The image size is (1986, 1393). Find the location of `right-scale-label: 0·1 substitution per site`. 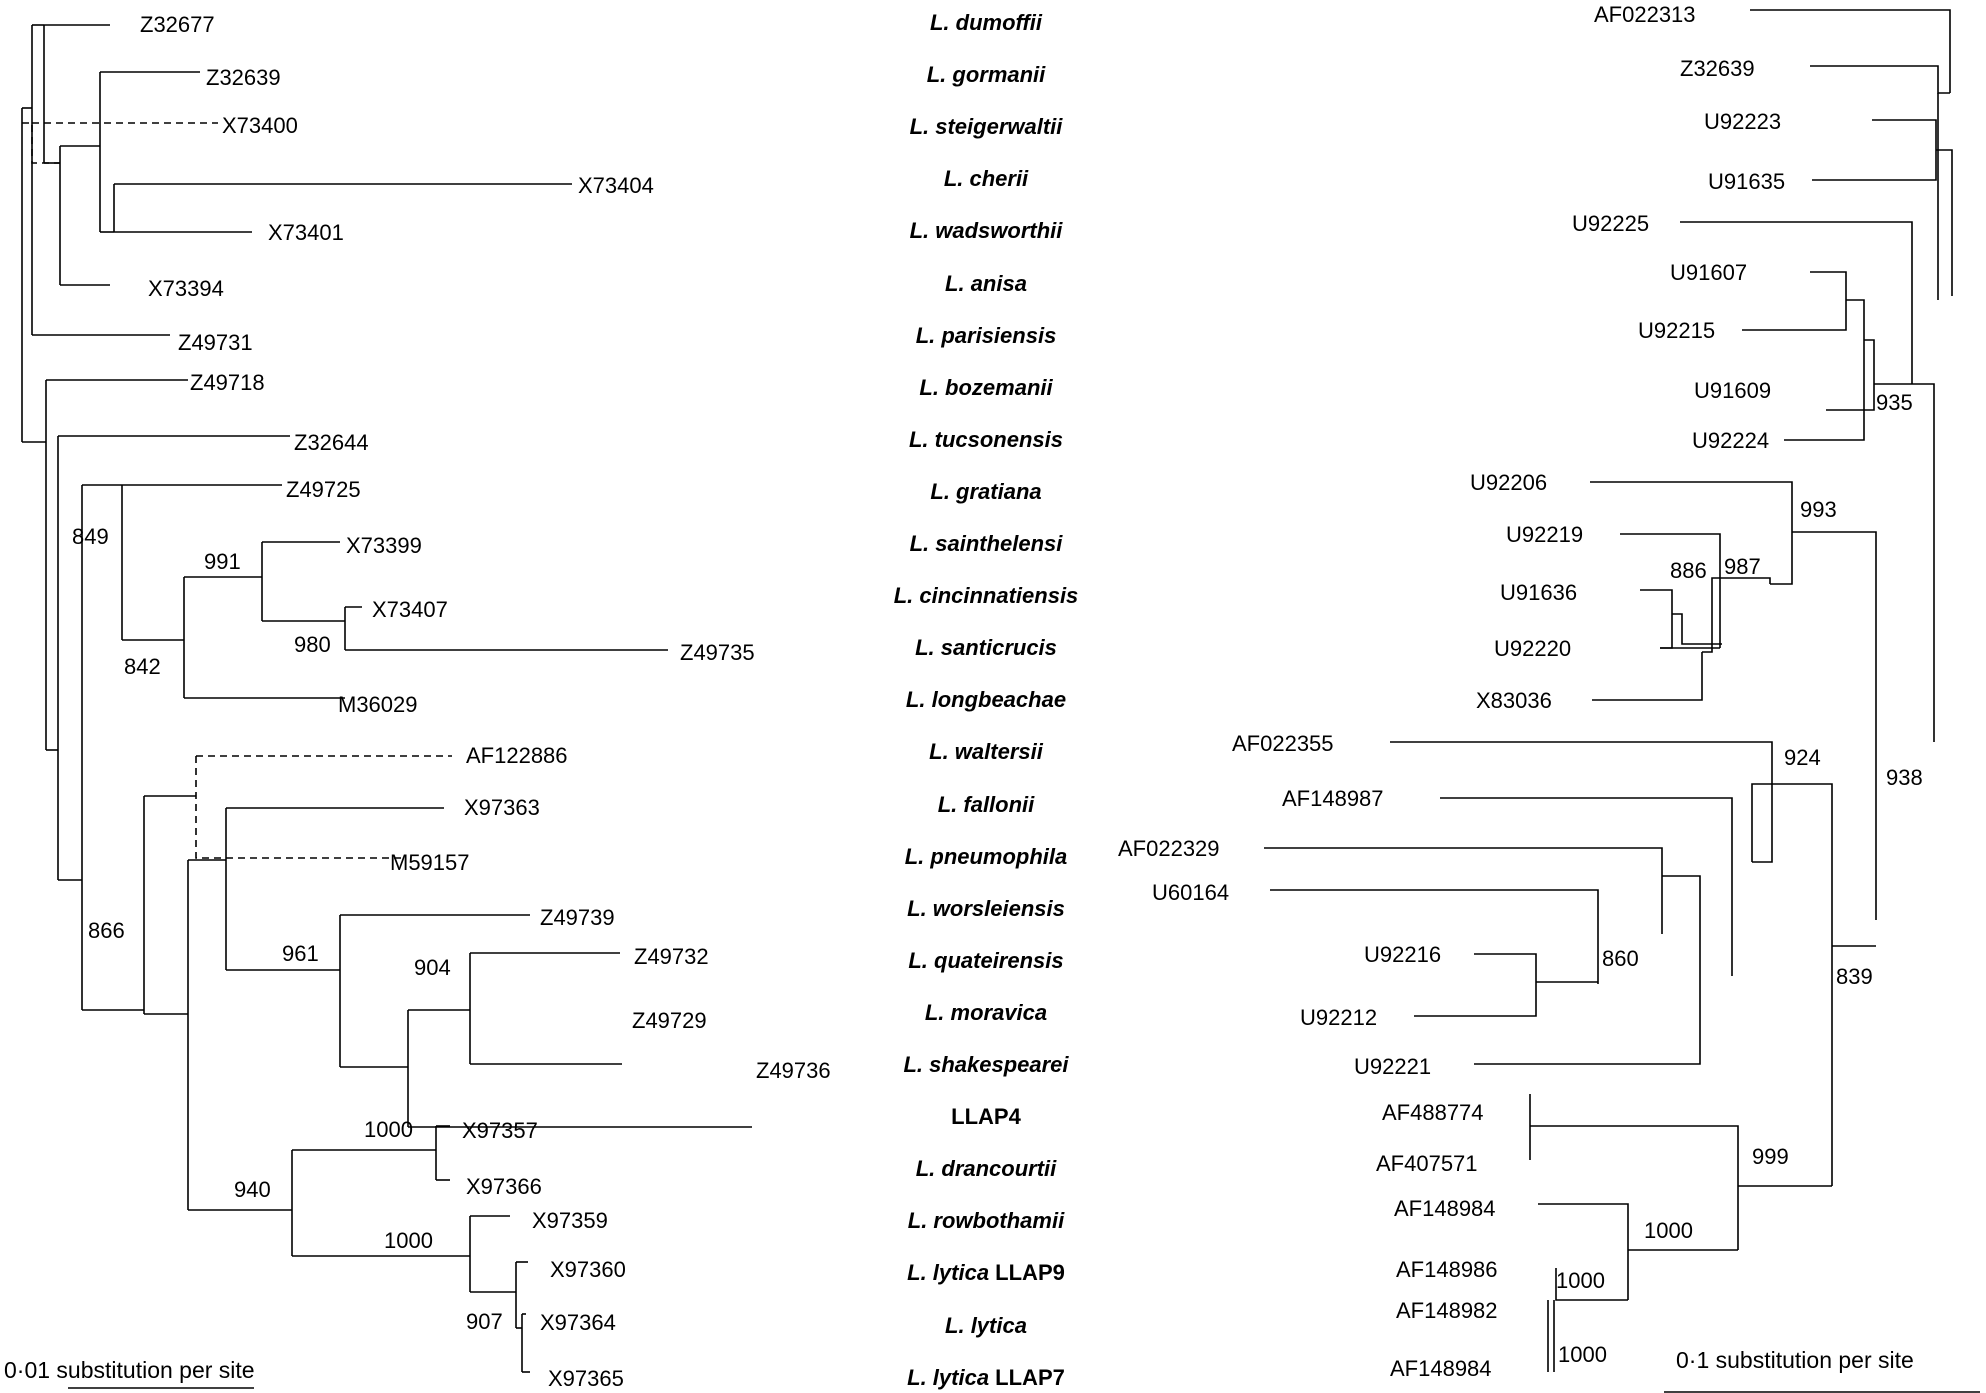

right-scale-label: 0·1 substitution per site is located at coordinates (1795, 1360).